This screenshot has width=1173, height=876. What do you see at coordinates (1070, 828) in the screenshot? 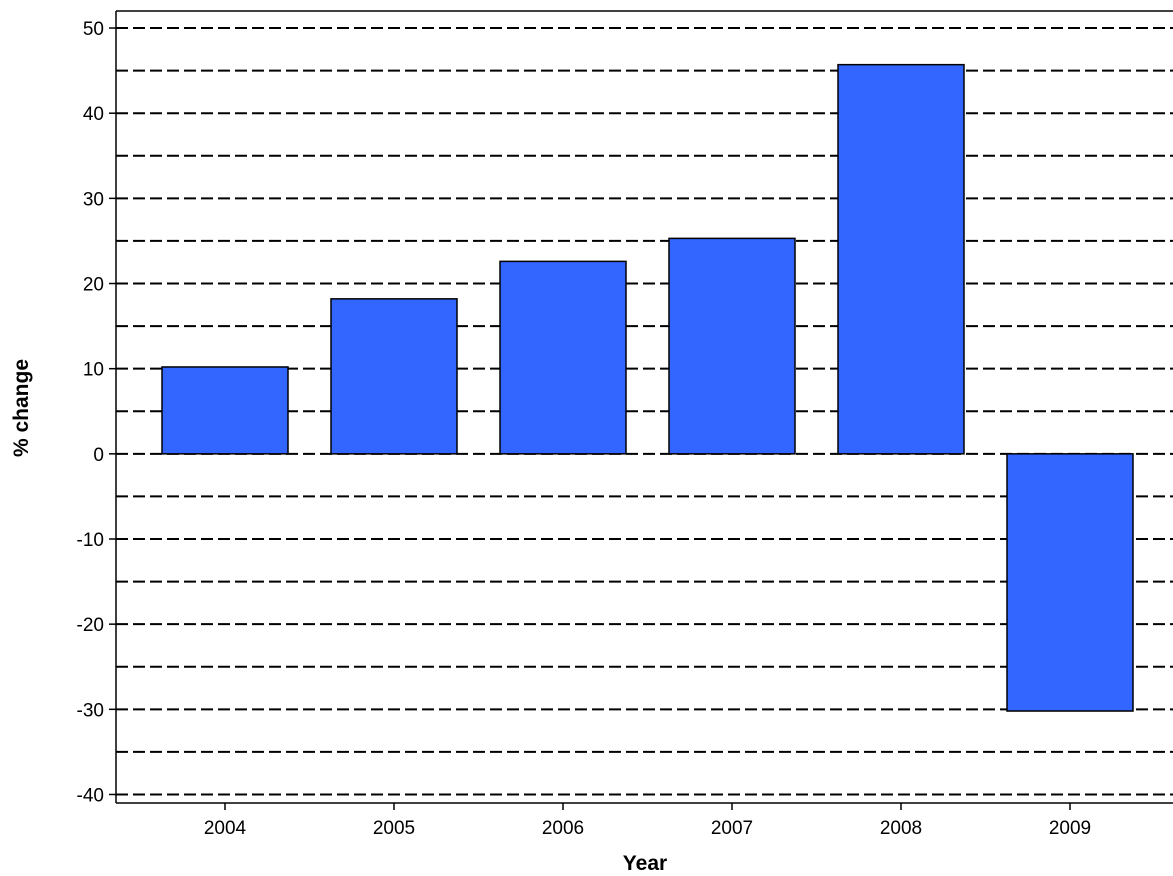
I see `x-tick-label: 2009` at bounding box center [1070, 828].